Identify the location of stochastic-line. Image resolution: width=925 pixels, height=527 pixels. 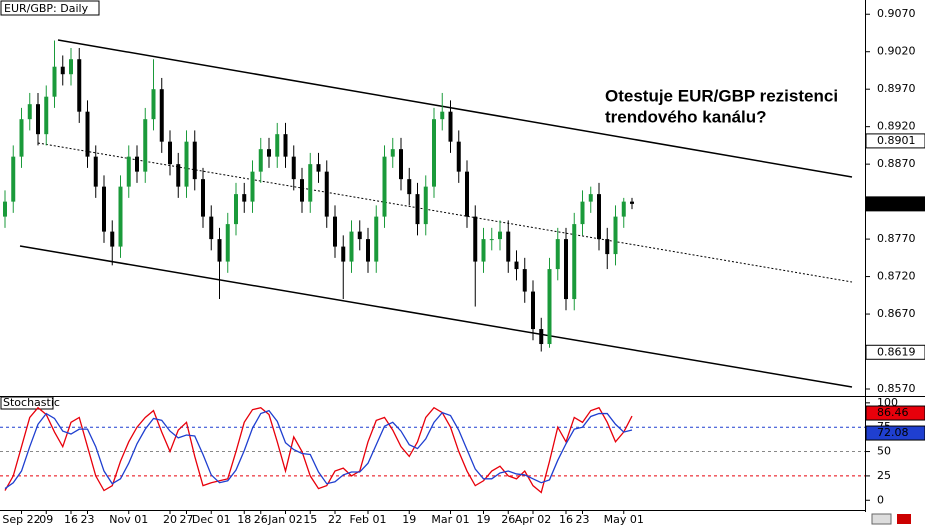
(318, 449).